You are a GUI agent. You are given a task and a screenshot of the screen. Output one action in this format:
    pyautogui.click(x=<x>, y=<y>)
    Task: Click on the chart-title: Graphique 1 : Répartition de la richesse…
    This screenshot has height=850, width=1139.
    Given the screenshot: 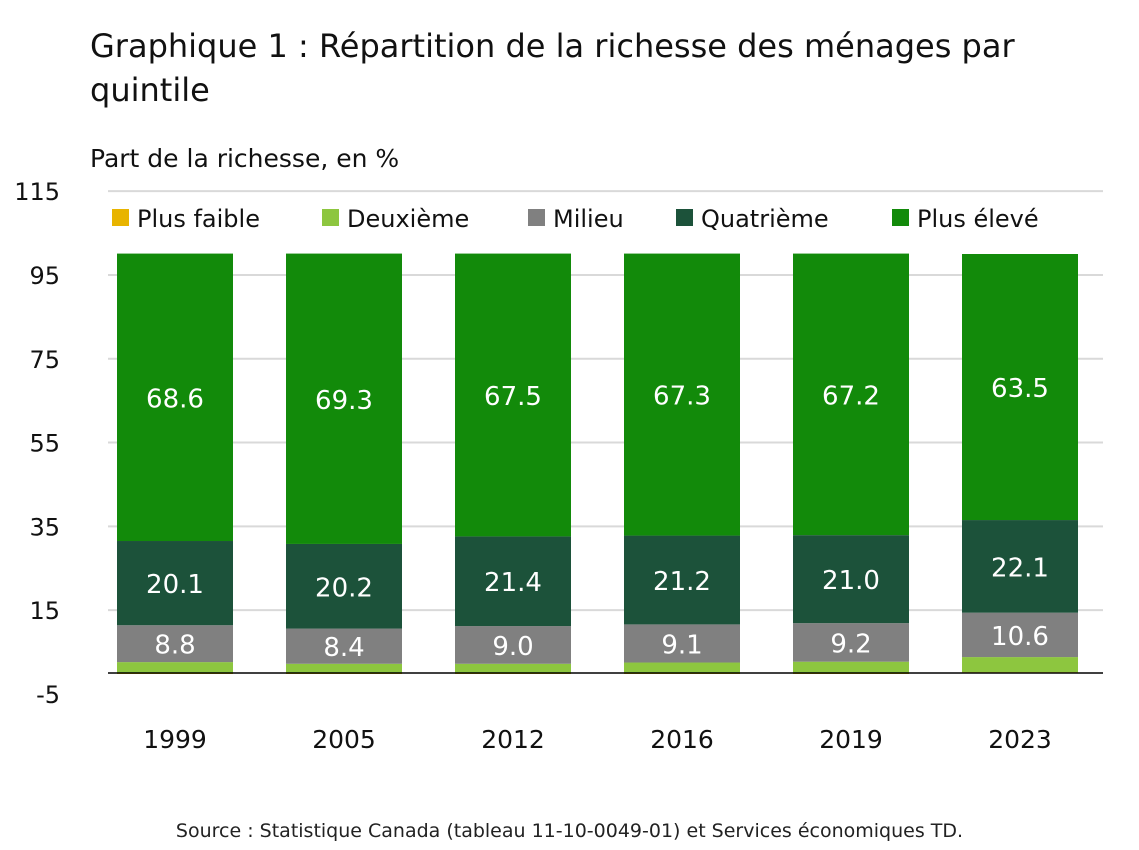 What is the action you would take?
    pyautogui.click(x=552, y=68)
    